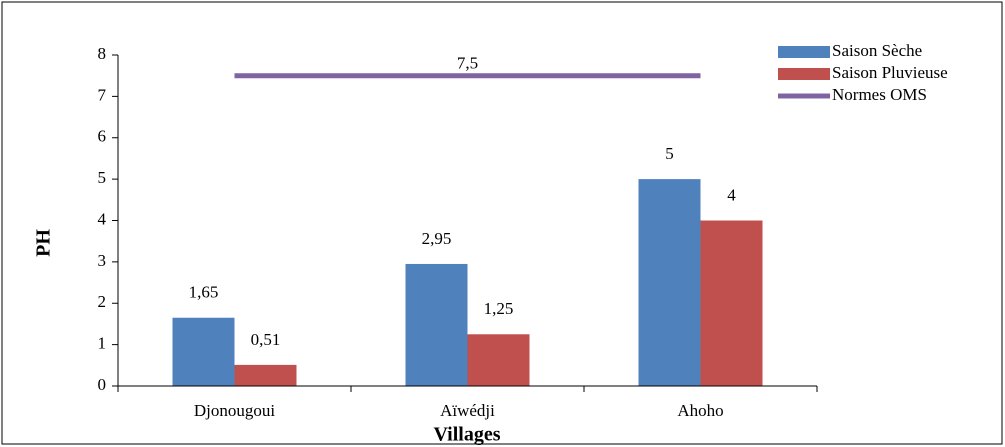  What do you see at coordinates (204, 292) in the screenshot?
I see `data-label: 1,65` at bounding box center [204, 292].